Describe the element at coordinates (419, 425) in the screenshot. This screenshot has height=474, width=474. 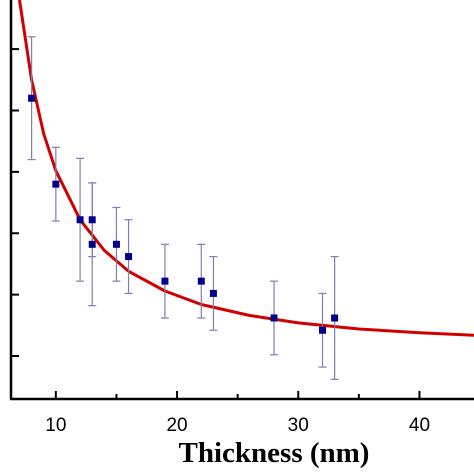
I see `x-tick-label: 40` at that location.